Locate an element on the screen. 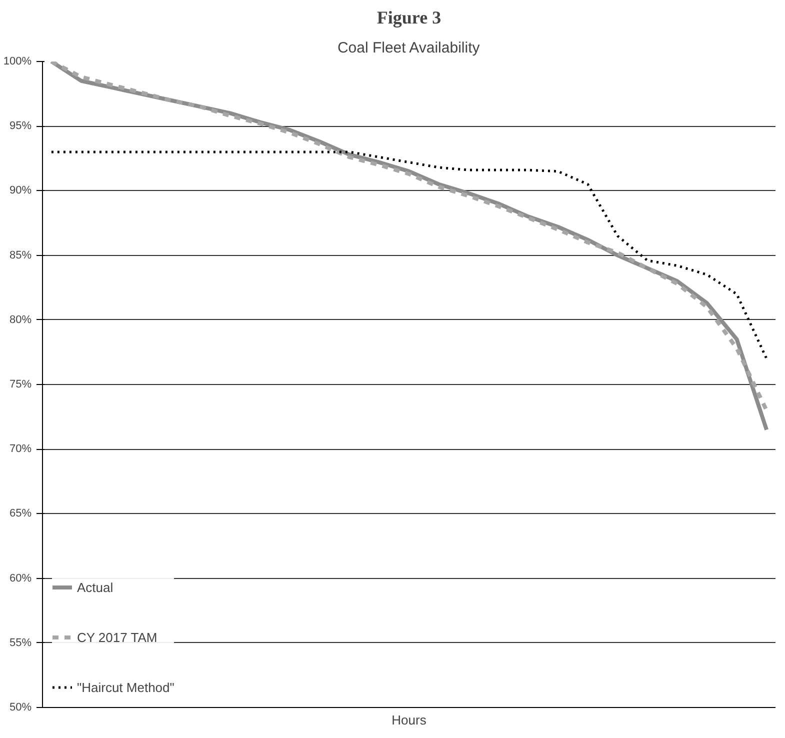  legend-label: "Haircut Method" is located at coordinates (125, 687).